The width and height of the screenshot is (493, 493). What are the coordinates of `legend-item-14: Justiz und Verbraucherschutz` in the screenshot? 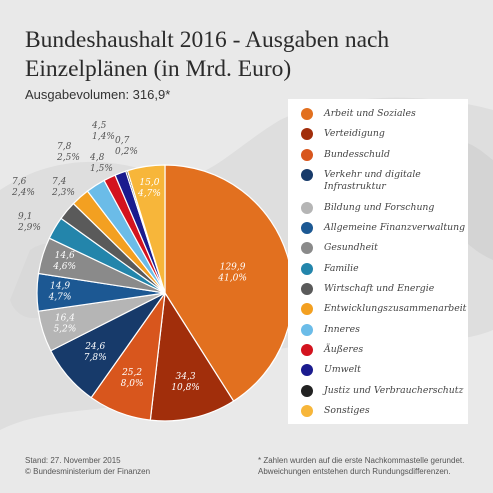 It's located at (378, 390).